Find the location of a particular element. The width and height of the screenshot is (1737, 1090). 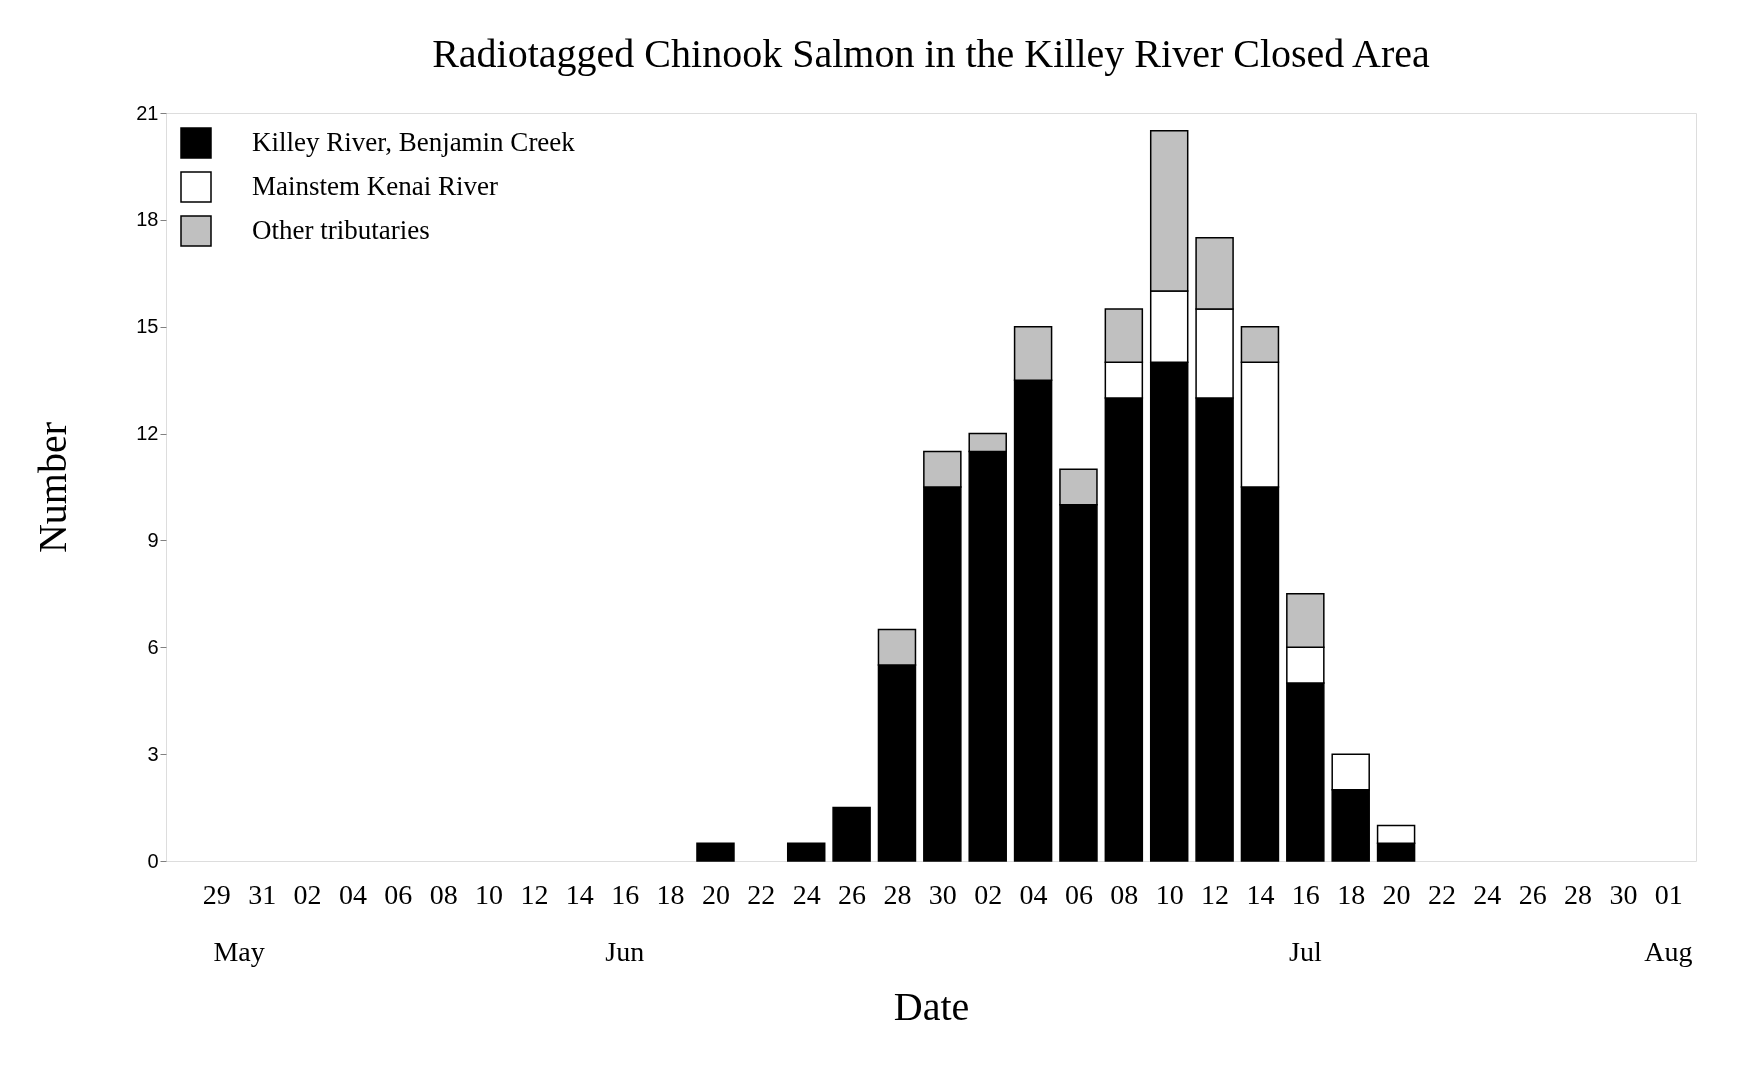

legend-label: Mainstem Kenai River is located at coordinates (375, 186).